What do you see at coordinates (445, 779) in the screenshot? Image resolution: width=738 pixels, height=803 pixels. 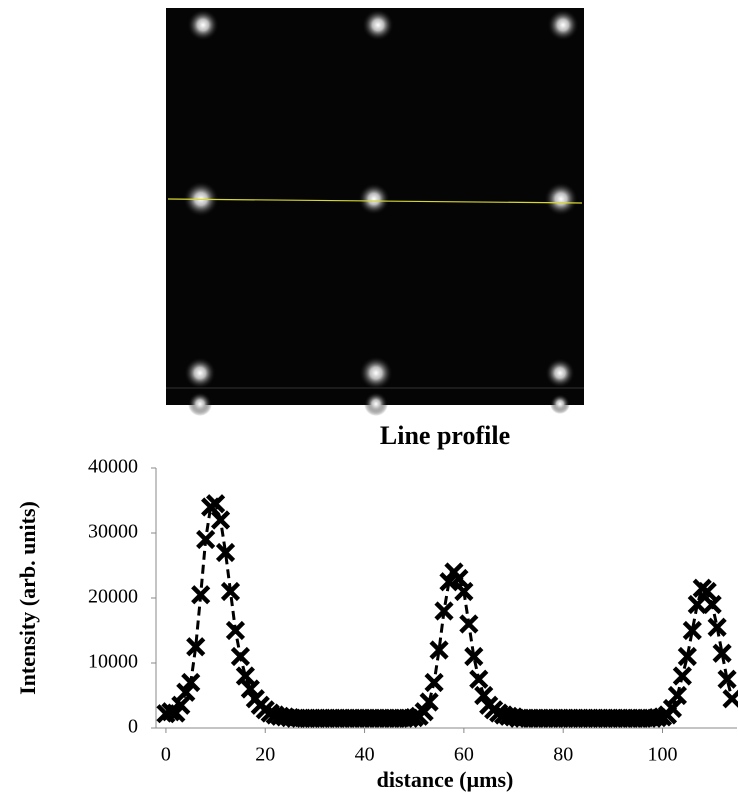 I see `x-axis-label: distance (µms)` at bounding box center [445, 779].